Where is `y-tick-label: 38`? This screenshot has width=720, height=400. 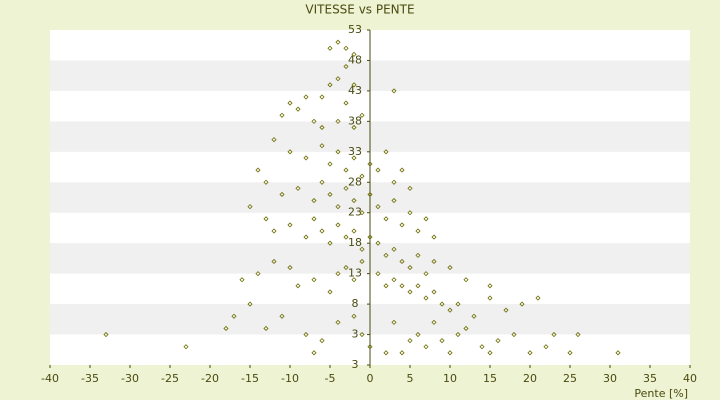 y-tick-label: 38 is located at coordinates (355, 120).